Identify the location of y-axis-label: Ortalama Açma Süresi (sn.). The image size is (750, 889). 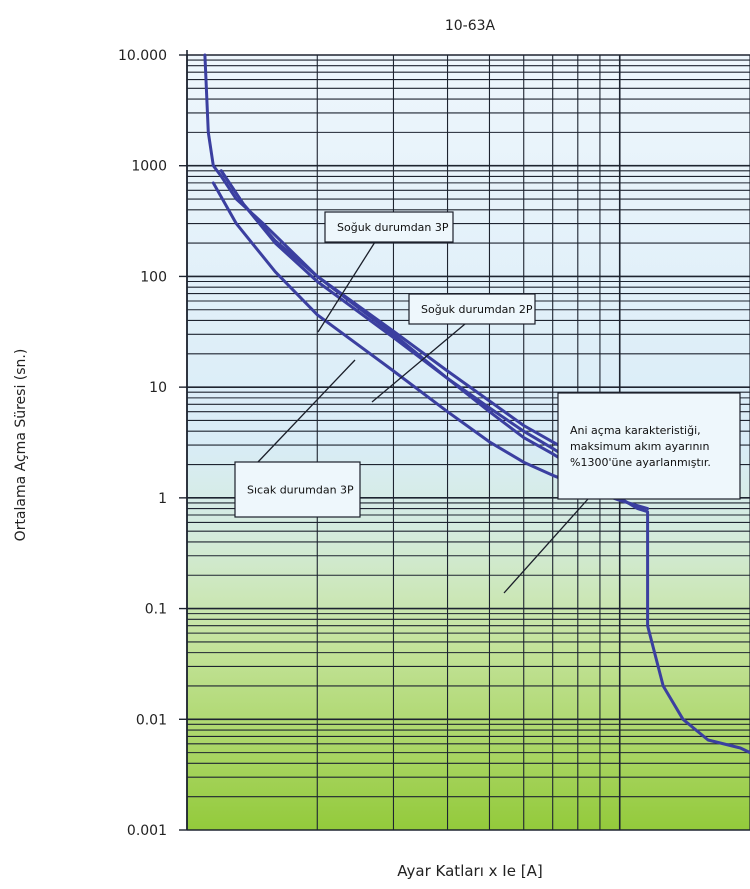
(21, 445).